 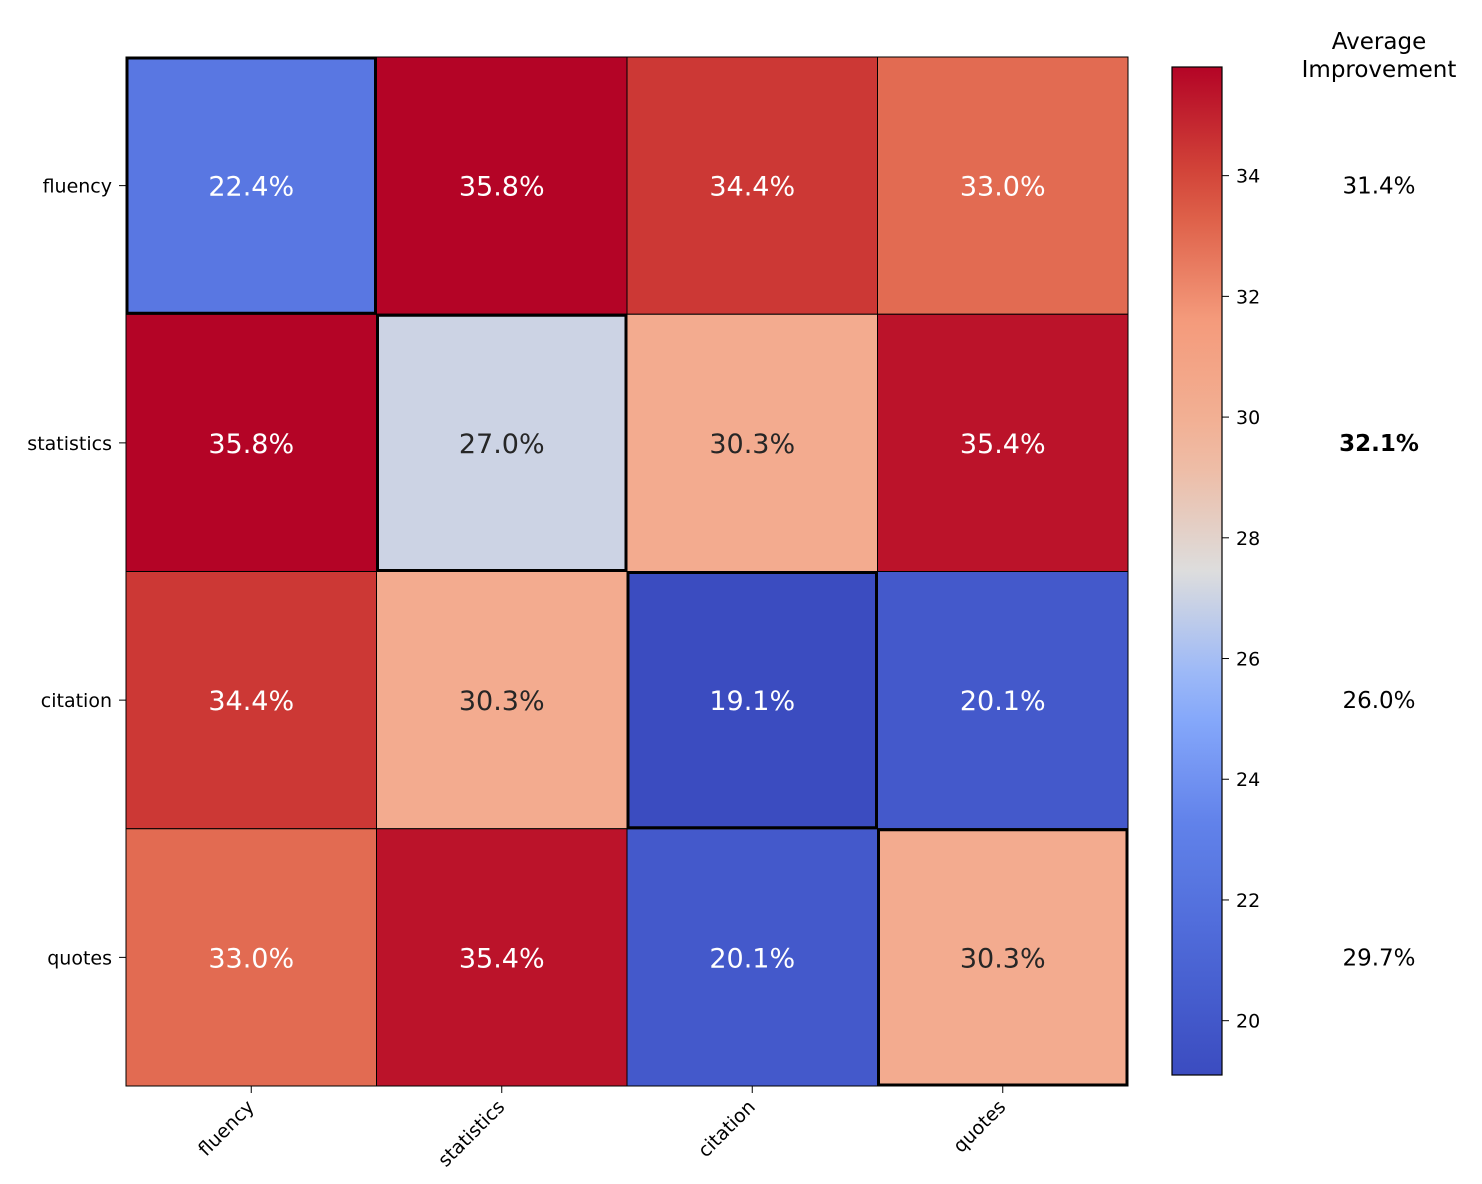 I want to click on cell-label-r1-c2: 30.3%, so click(x=752, y=444).